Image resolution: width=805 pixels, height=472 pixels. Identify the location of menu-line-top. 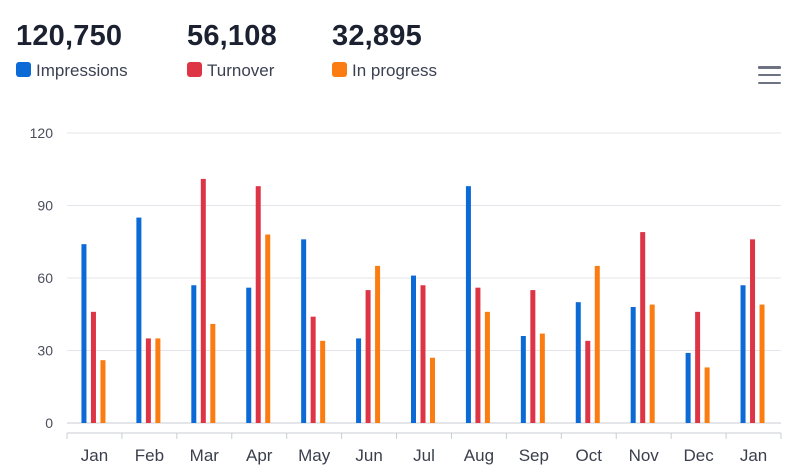
(769, 67).